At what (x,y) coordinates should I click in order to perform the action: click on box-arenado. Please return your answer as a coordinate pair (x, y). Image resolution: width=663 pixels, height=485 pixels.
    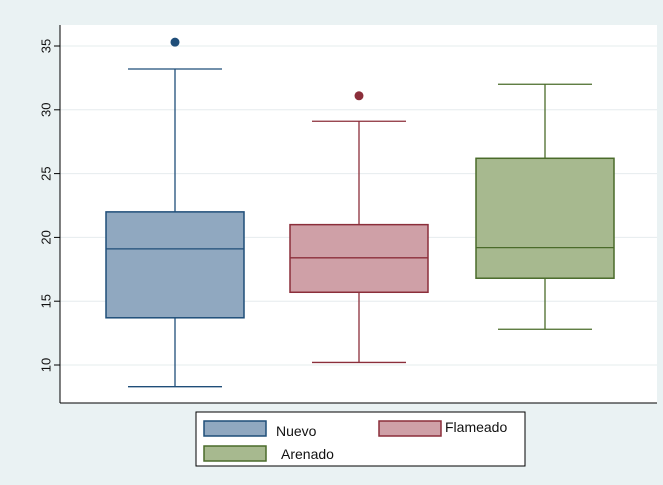
    Looking at the image, I should click on (545, 206).